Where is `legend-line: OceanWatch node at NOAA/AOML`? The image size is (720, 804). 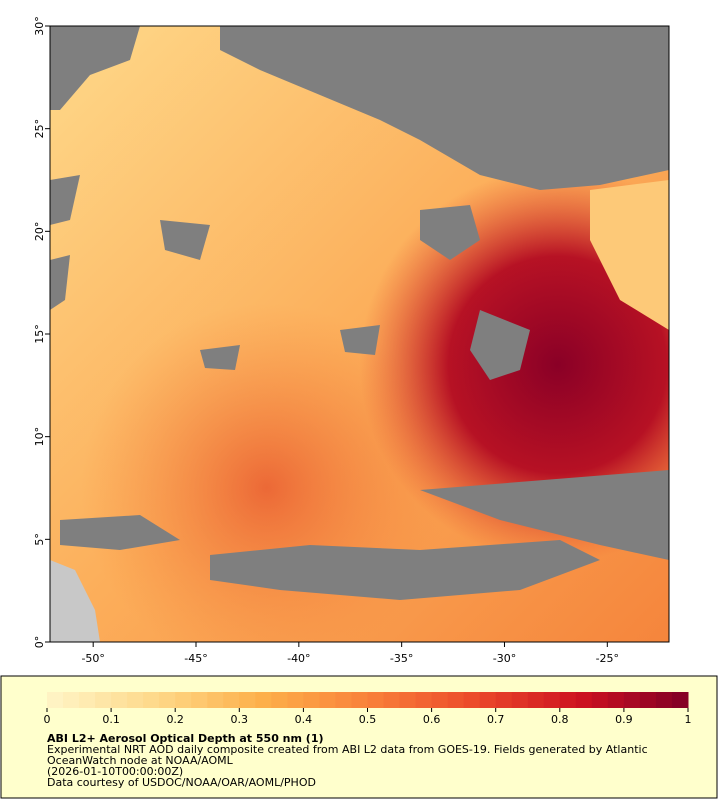
legend-line: OceanWatch node at NOAA/AOML is located at coordinates (140, 760).